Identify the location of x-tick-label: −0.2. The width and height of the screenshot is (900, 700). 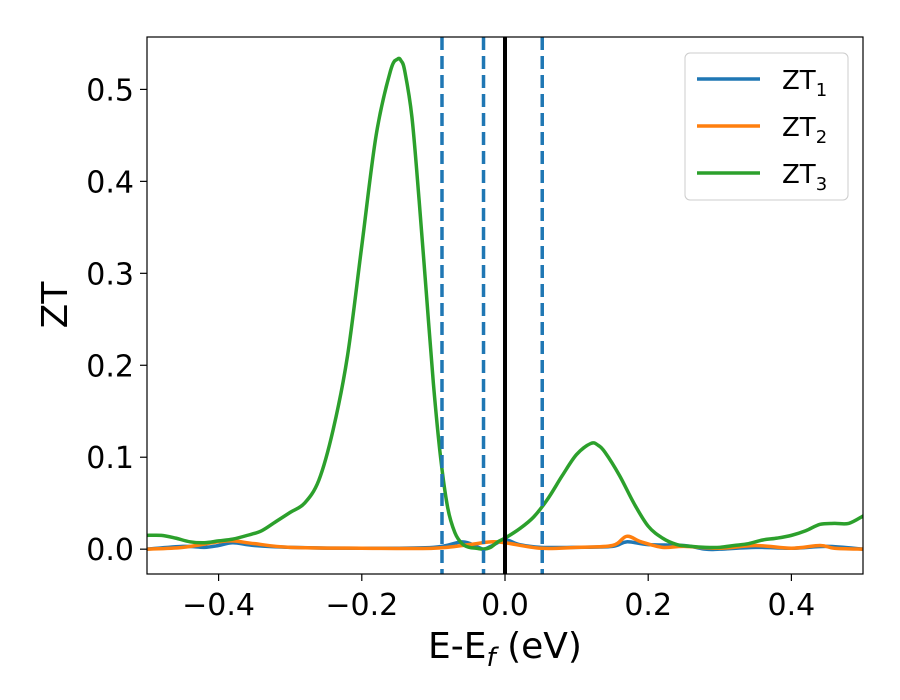
(361, 605).